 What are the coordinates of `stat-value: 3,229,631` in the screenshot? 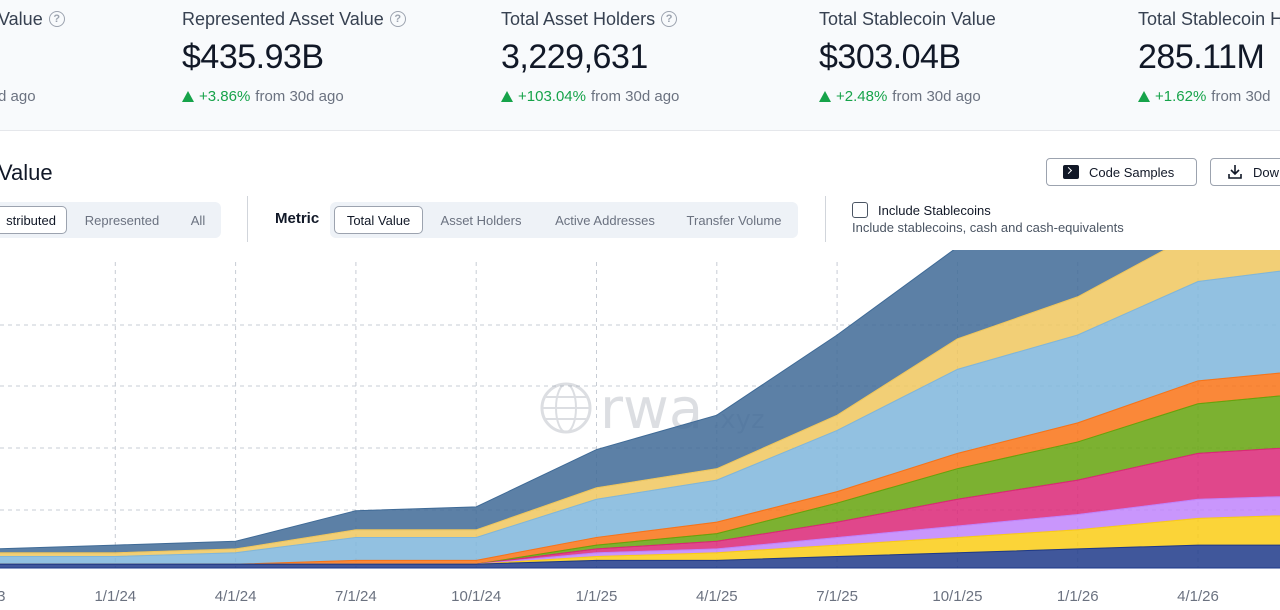 It's located at (574, 57).